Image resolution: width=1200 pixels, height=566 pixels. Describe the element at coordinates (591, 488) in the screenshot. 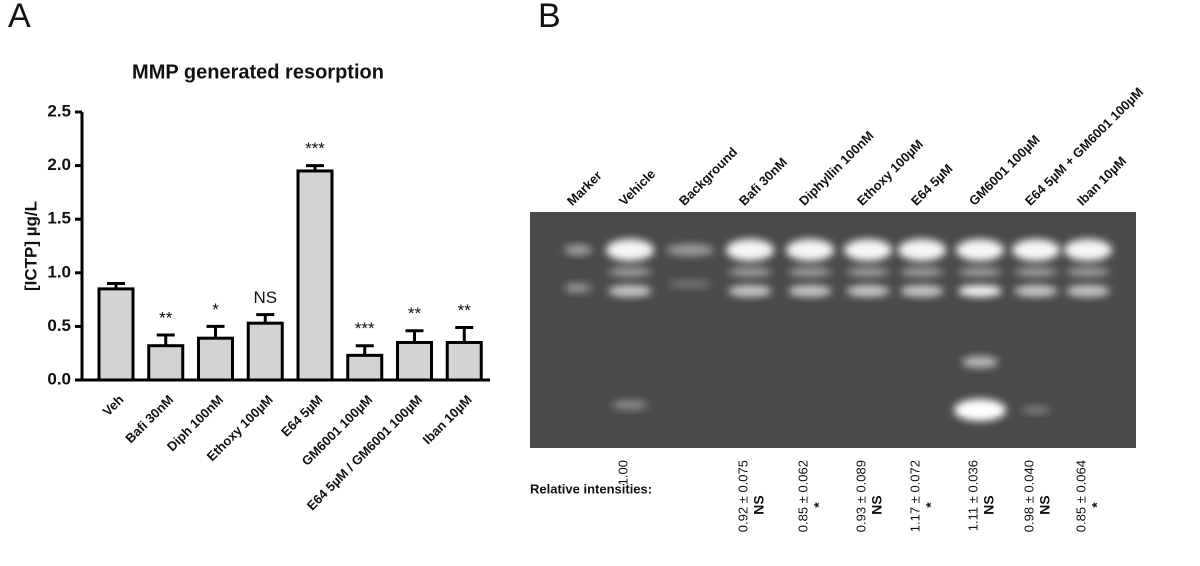

I see `intensity-label: Relative intensities:` at that location.